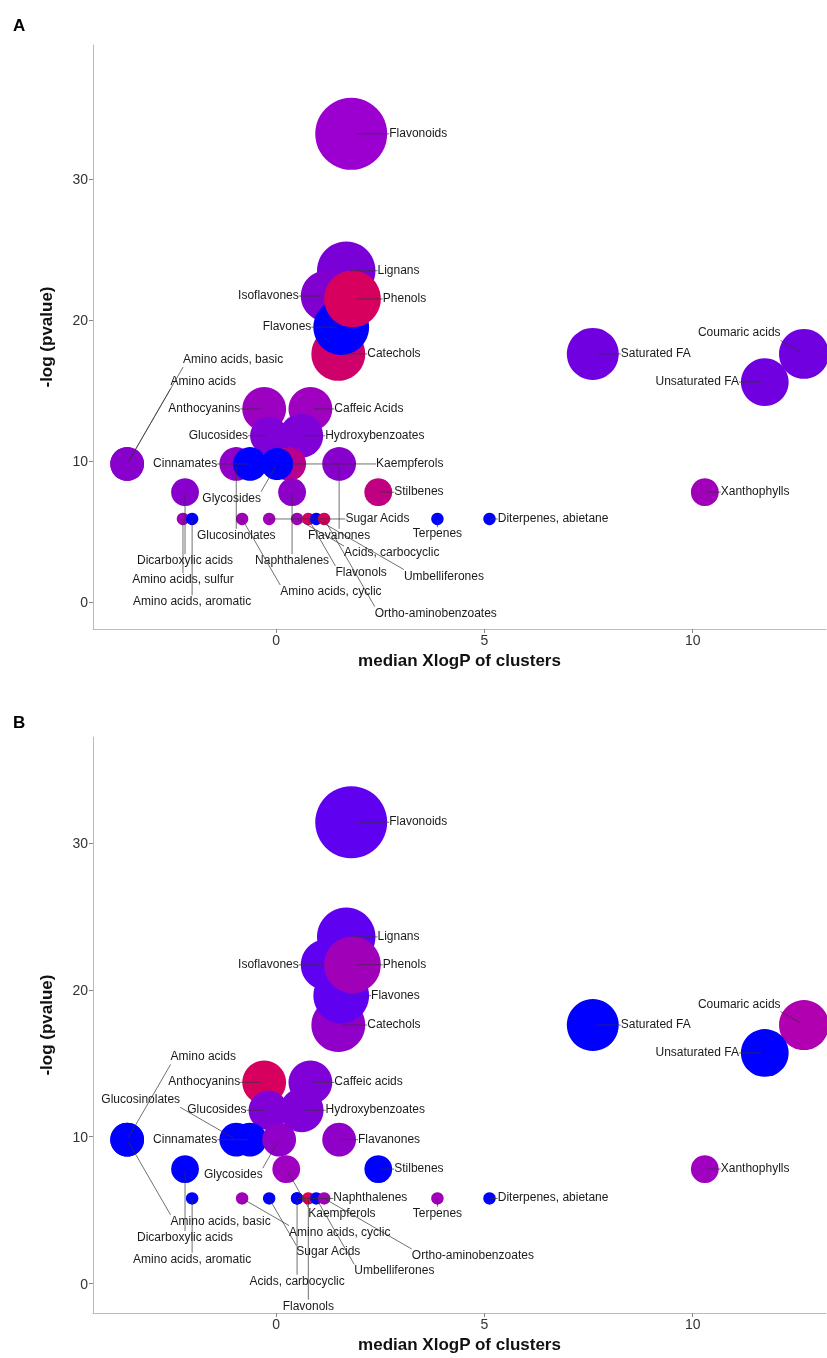 This screenshot has height=1358, width=827. I want to click on annotation: Caffeic Acids, so click(369, 407).